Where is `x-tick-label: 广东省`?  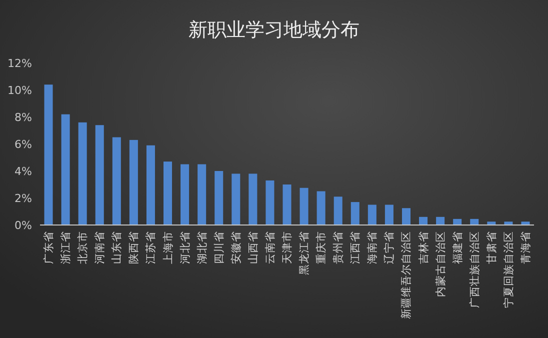
x-tick-label: 广东省 is located at coordinates (49, 247).